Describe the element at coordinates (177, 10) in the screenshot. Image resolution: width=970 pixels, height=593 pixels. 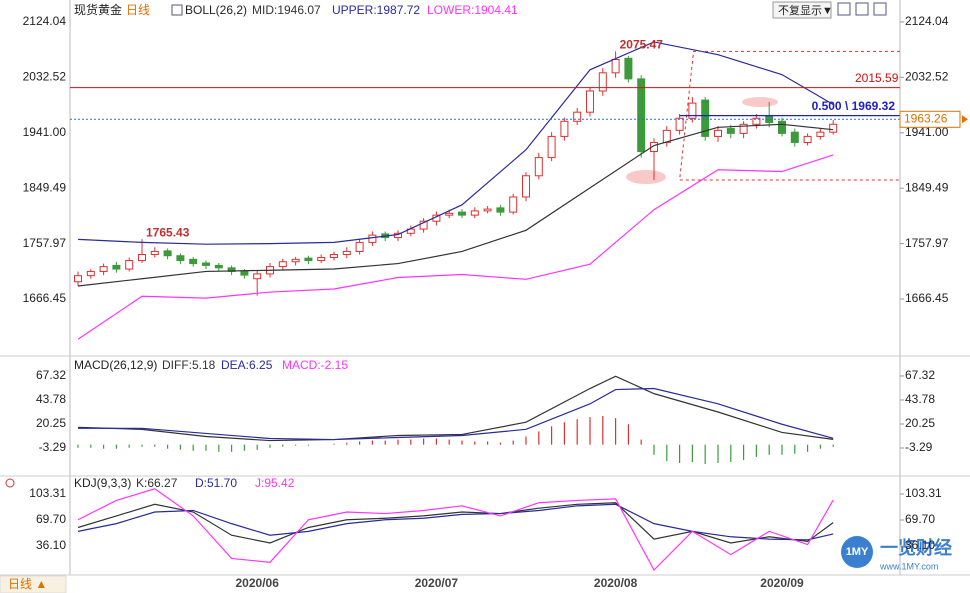
I see `indicator-icon` at that location.